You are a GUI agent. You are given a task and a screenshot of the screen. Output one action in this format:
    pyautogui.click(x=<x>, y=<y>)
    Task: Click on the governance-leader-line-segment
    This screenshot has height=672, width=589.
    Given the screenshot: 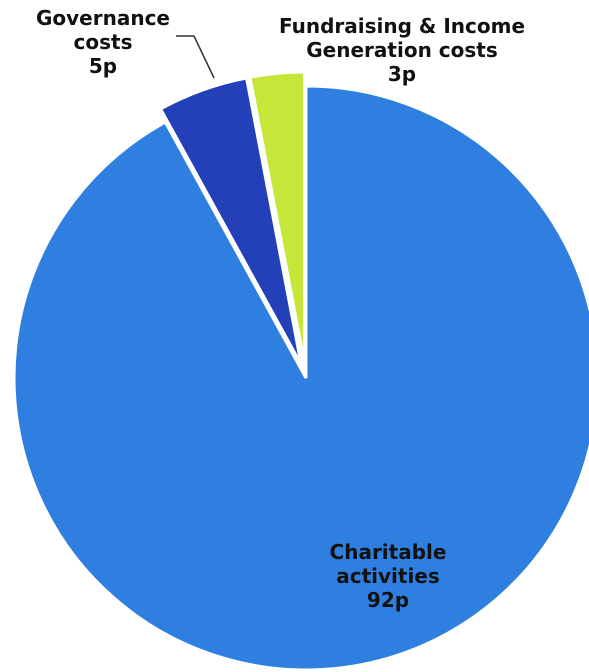 What is the action you would take?
    pyautogui.click(x=204, y=57)
    